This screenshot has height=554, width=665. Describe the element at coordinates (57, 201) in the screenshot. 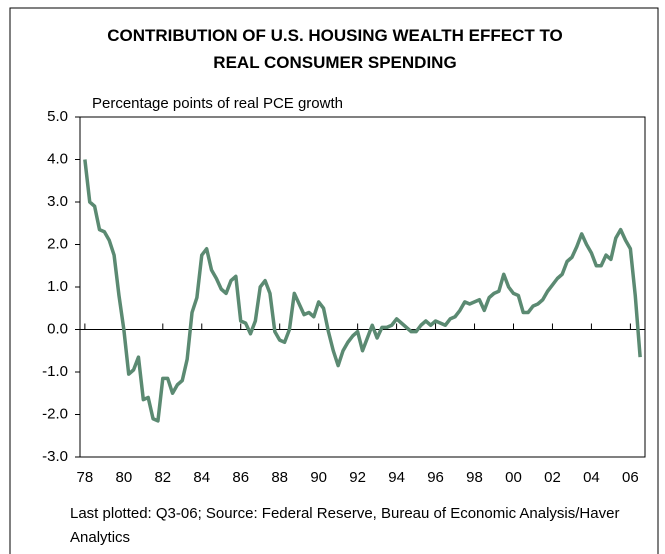

I see `y-tick-label: 3.0` at that location.